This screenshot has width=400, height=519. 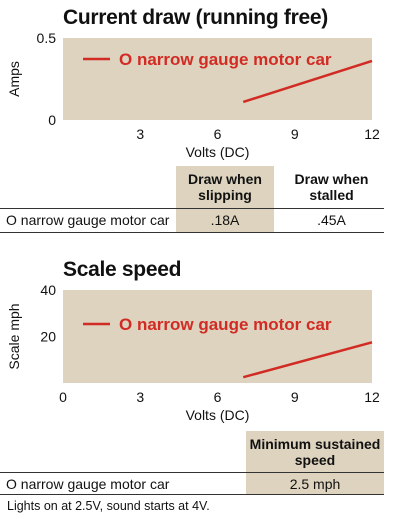 I want to click on table1-value-stalled: .45A, so click(x=331, y=220).